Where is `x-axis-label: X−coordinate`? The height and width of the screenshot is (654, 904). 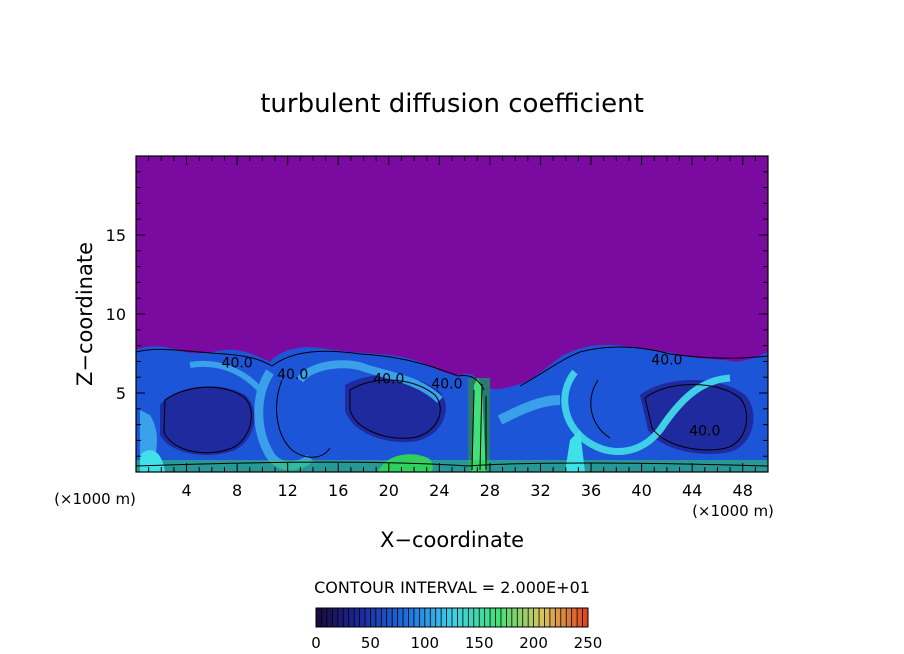 x-axis-label: X−coordinate is located at coordinates (452, 540).